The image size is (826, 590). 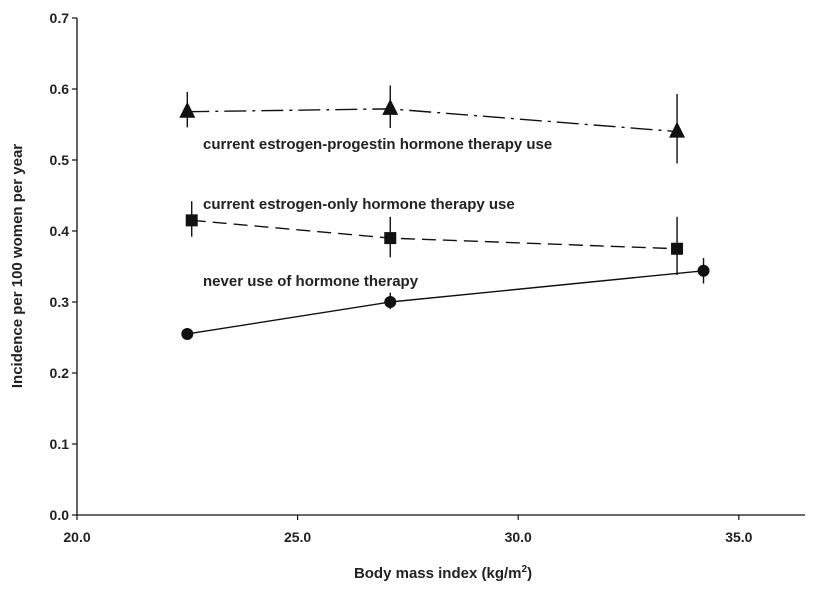 I want to click on x-tick-label: 25.0, so click(x=297, y=537).